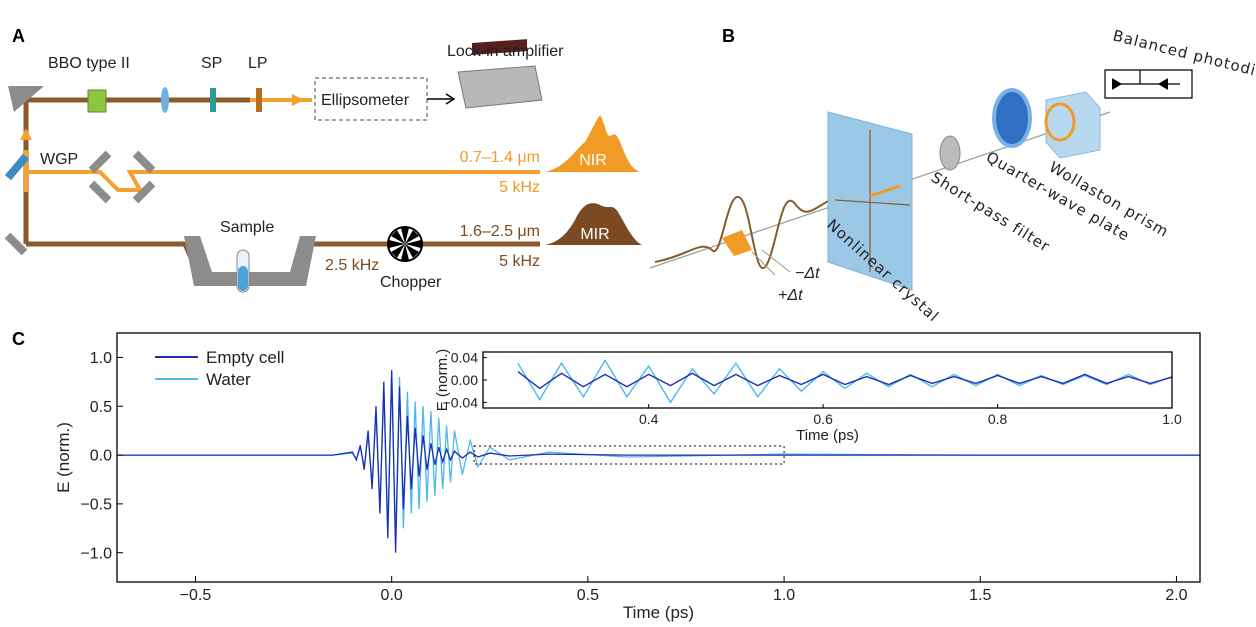 This screenshot has width=1256, height=627. Describe the element at coordinates (500, 231) in the screenshot. I see `label: 1.6–2.5 μm` at that location.